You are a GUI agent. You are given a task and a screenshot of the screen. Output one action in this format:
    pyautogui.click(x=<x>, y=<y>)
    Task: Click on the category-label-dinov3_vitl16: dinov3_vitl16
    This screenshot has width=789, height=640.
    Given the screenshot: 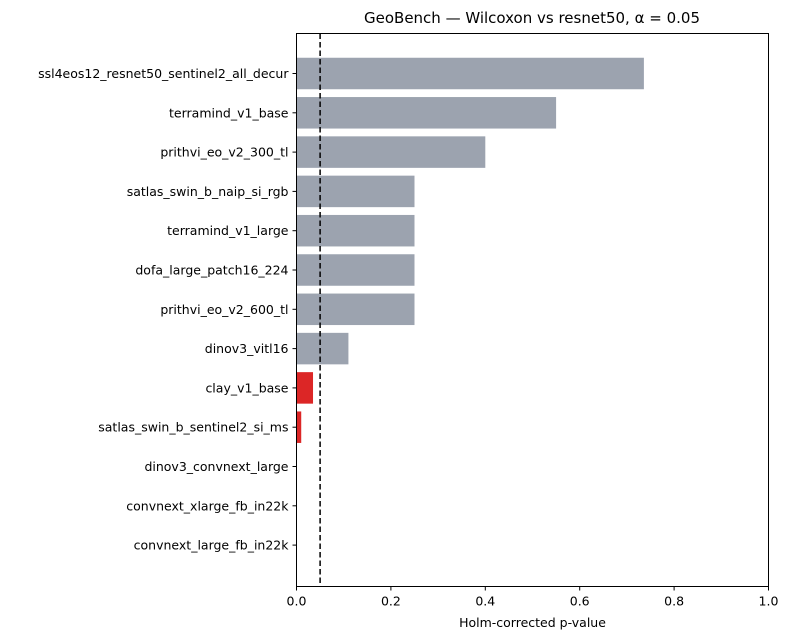 What is the action you would take?
    pyautogui.click(x=247, y=348)
    